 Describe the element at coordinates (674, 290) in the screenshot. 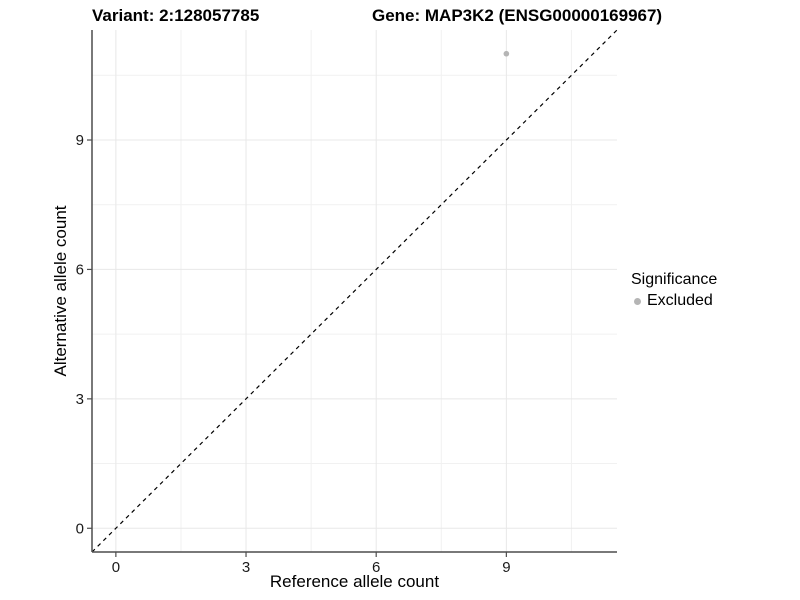

I see `legend: Significance Excluded` at that location.